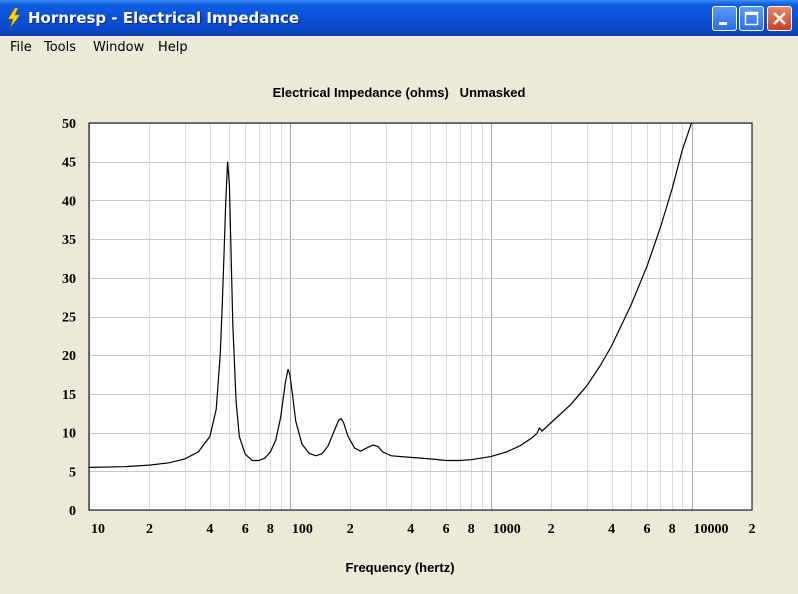 This screenshot has height=594, width=798. Describe the element at coordinates (69, 356) in the screenshot. I see `y-tick-label: 20` at that location.